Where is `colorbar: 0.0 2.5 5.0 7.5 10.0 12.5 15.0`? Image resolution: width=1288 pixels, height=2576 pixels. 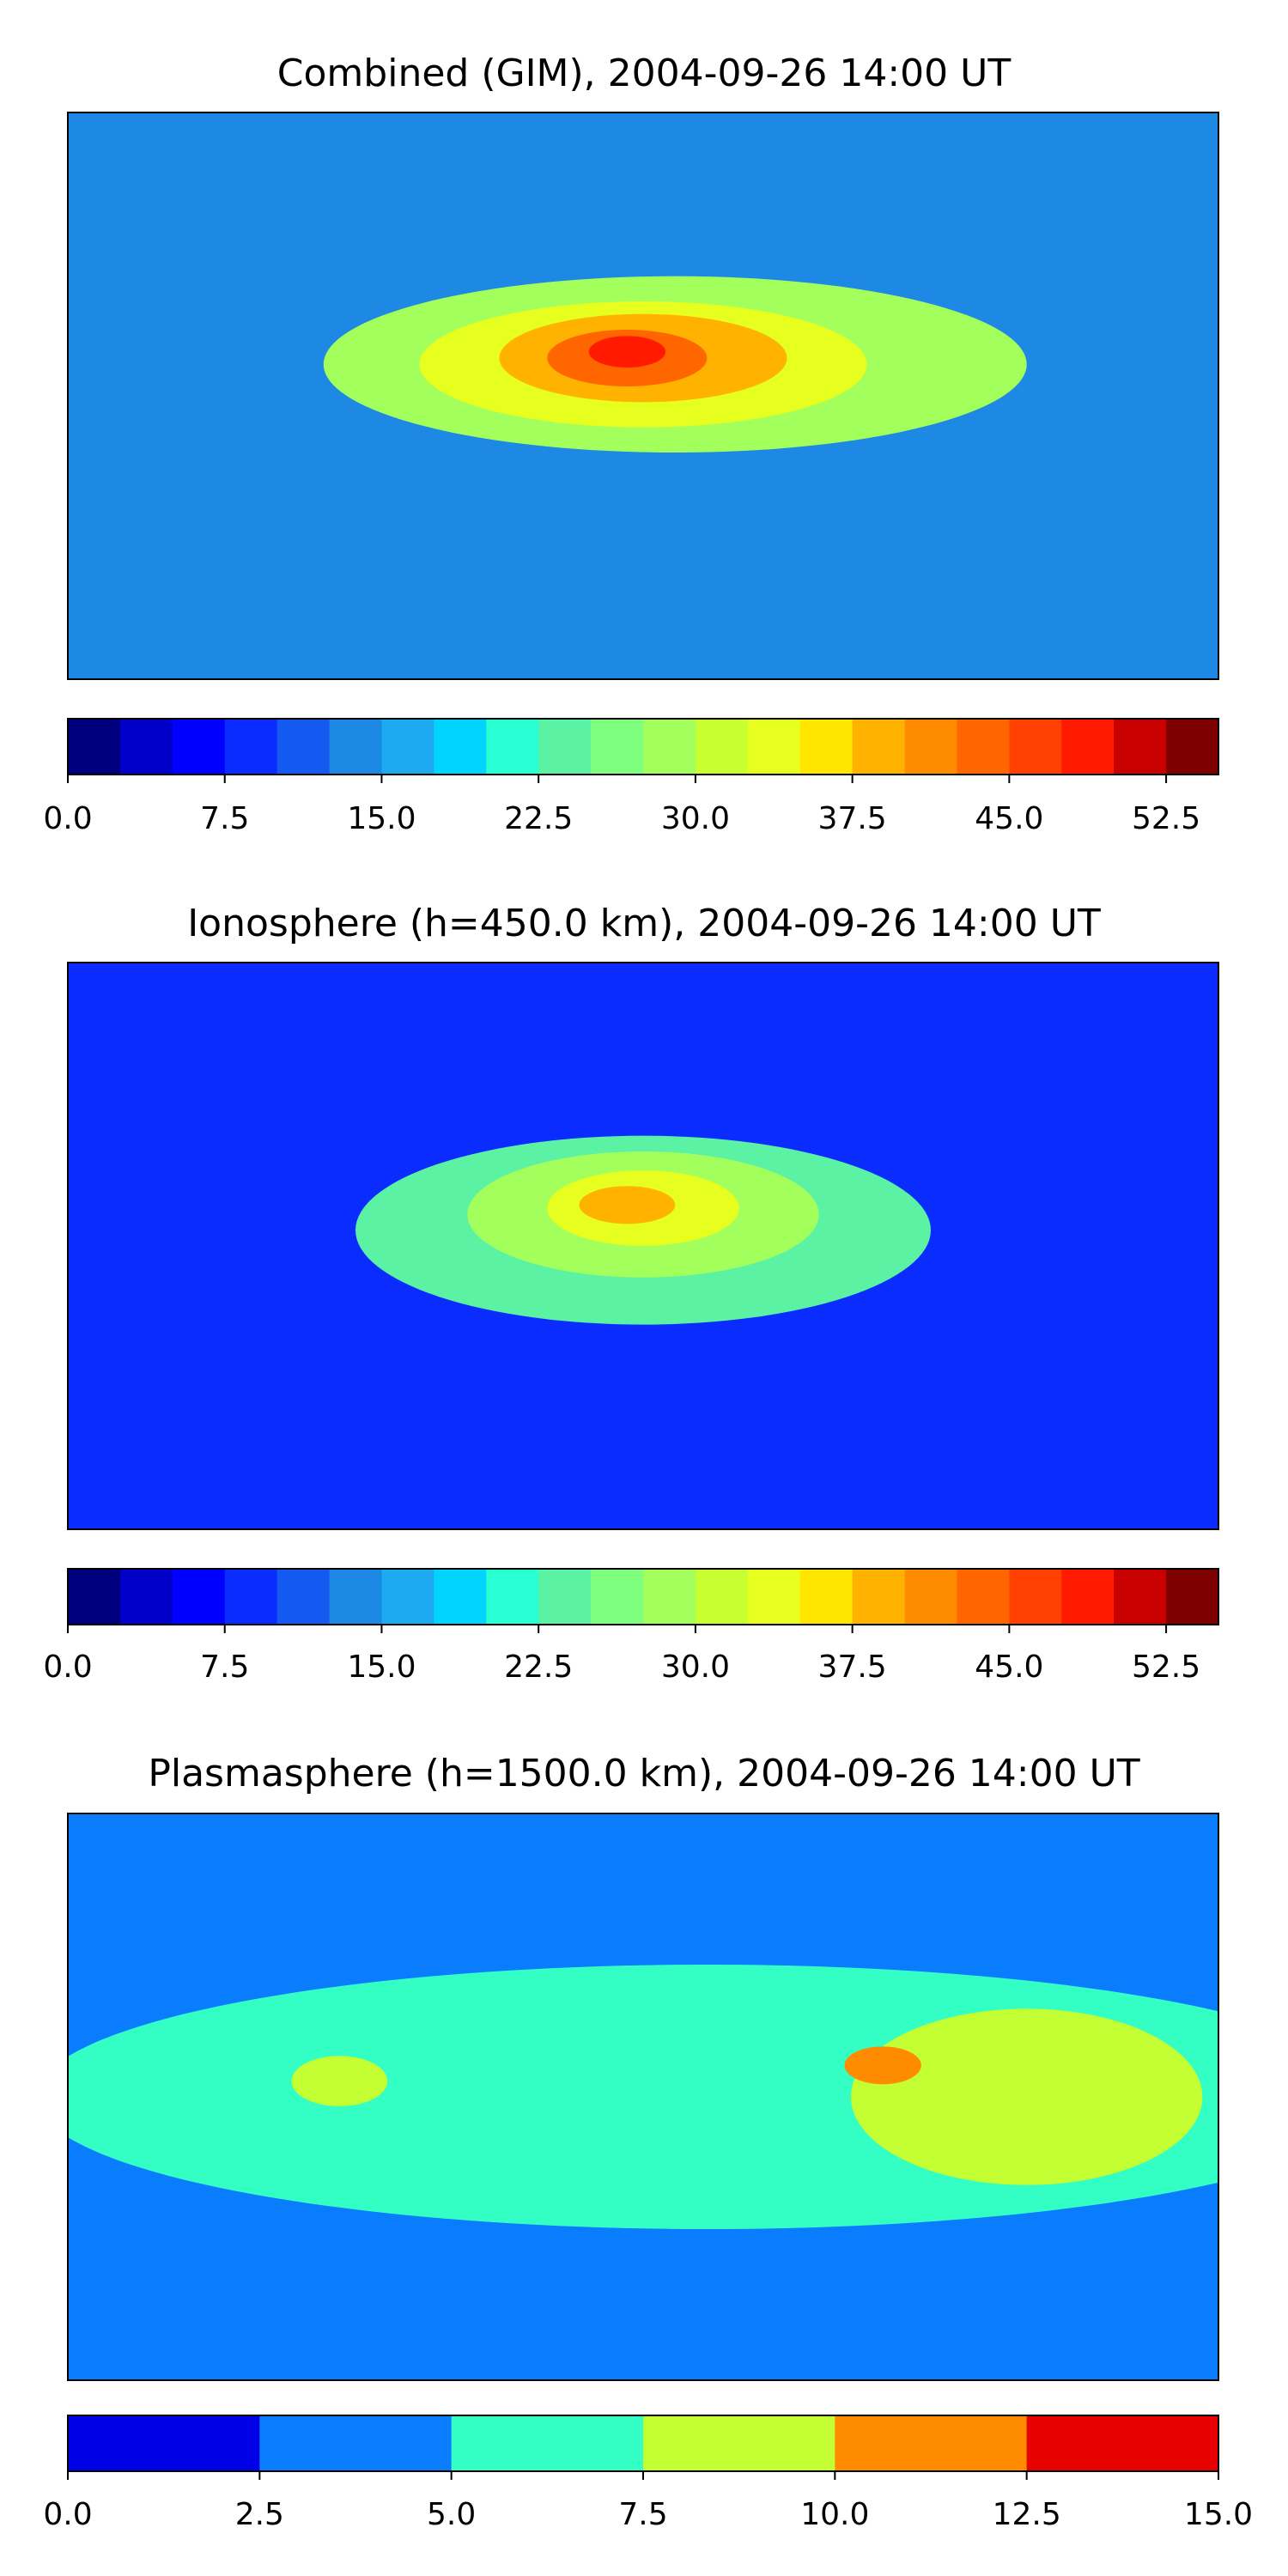
colorbar: 0.0 2.5 5.0 7.5 10.0 12.5 15.0 is located at coordinates (648, 2473).